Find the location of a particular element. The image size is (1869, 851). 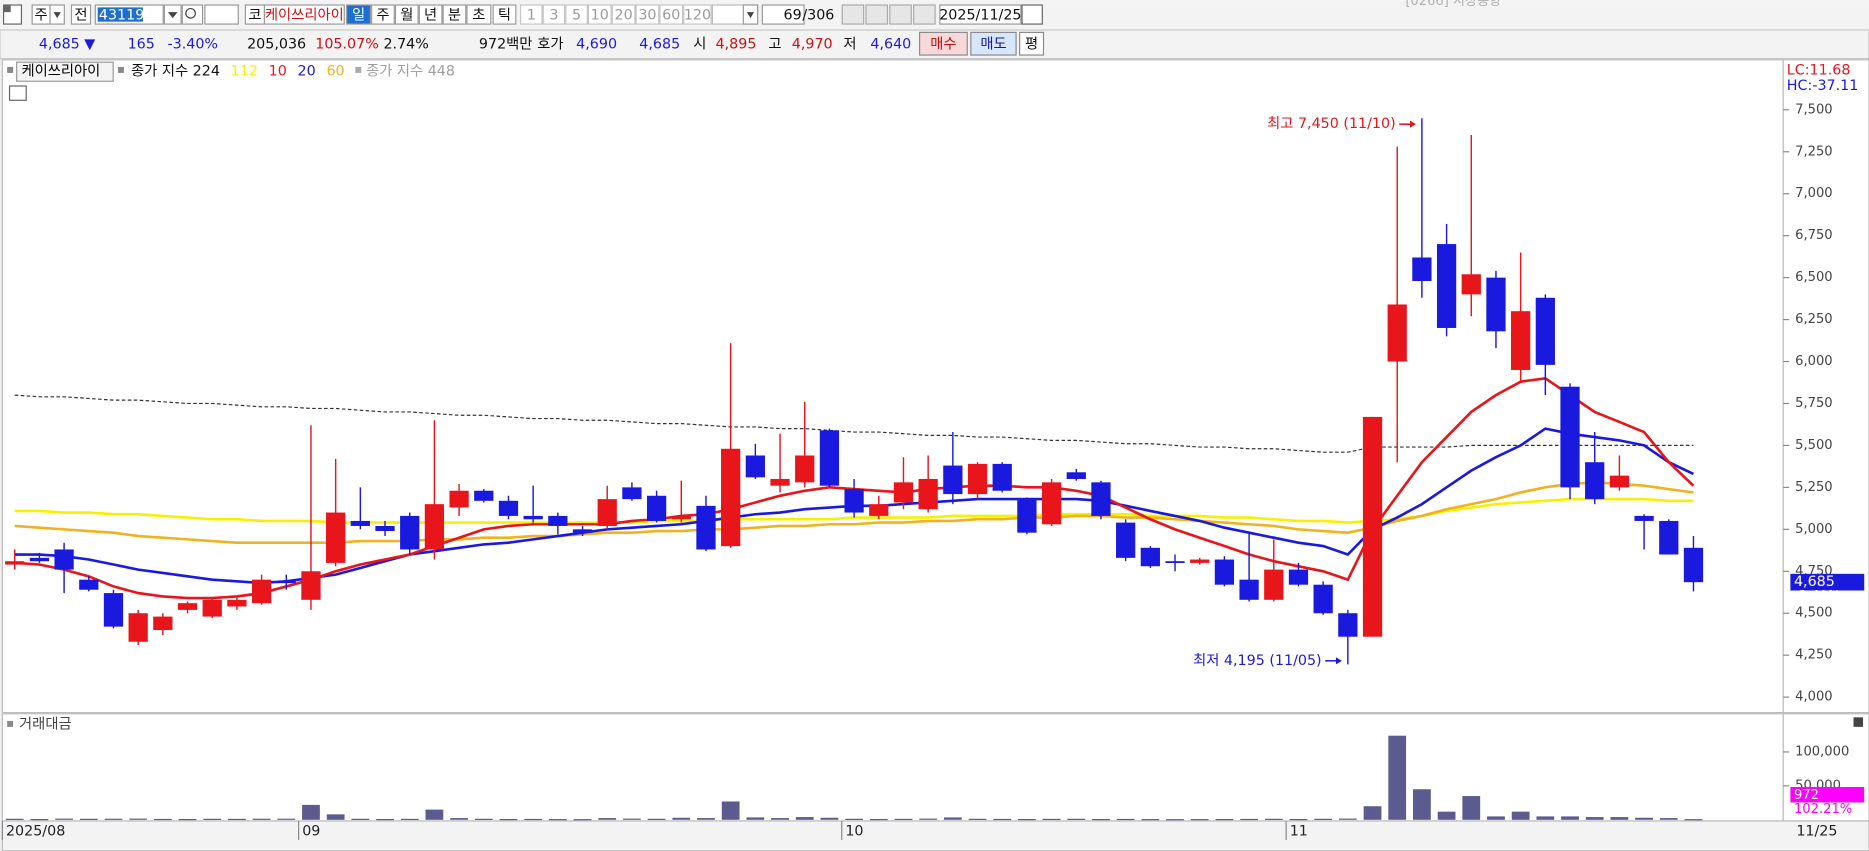

quote-buy-label: 매수 is located at coordinates (943, 43).